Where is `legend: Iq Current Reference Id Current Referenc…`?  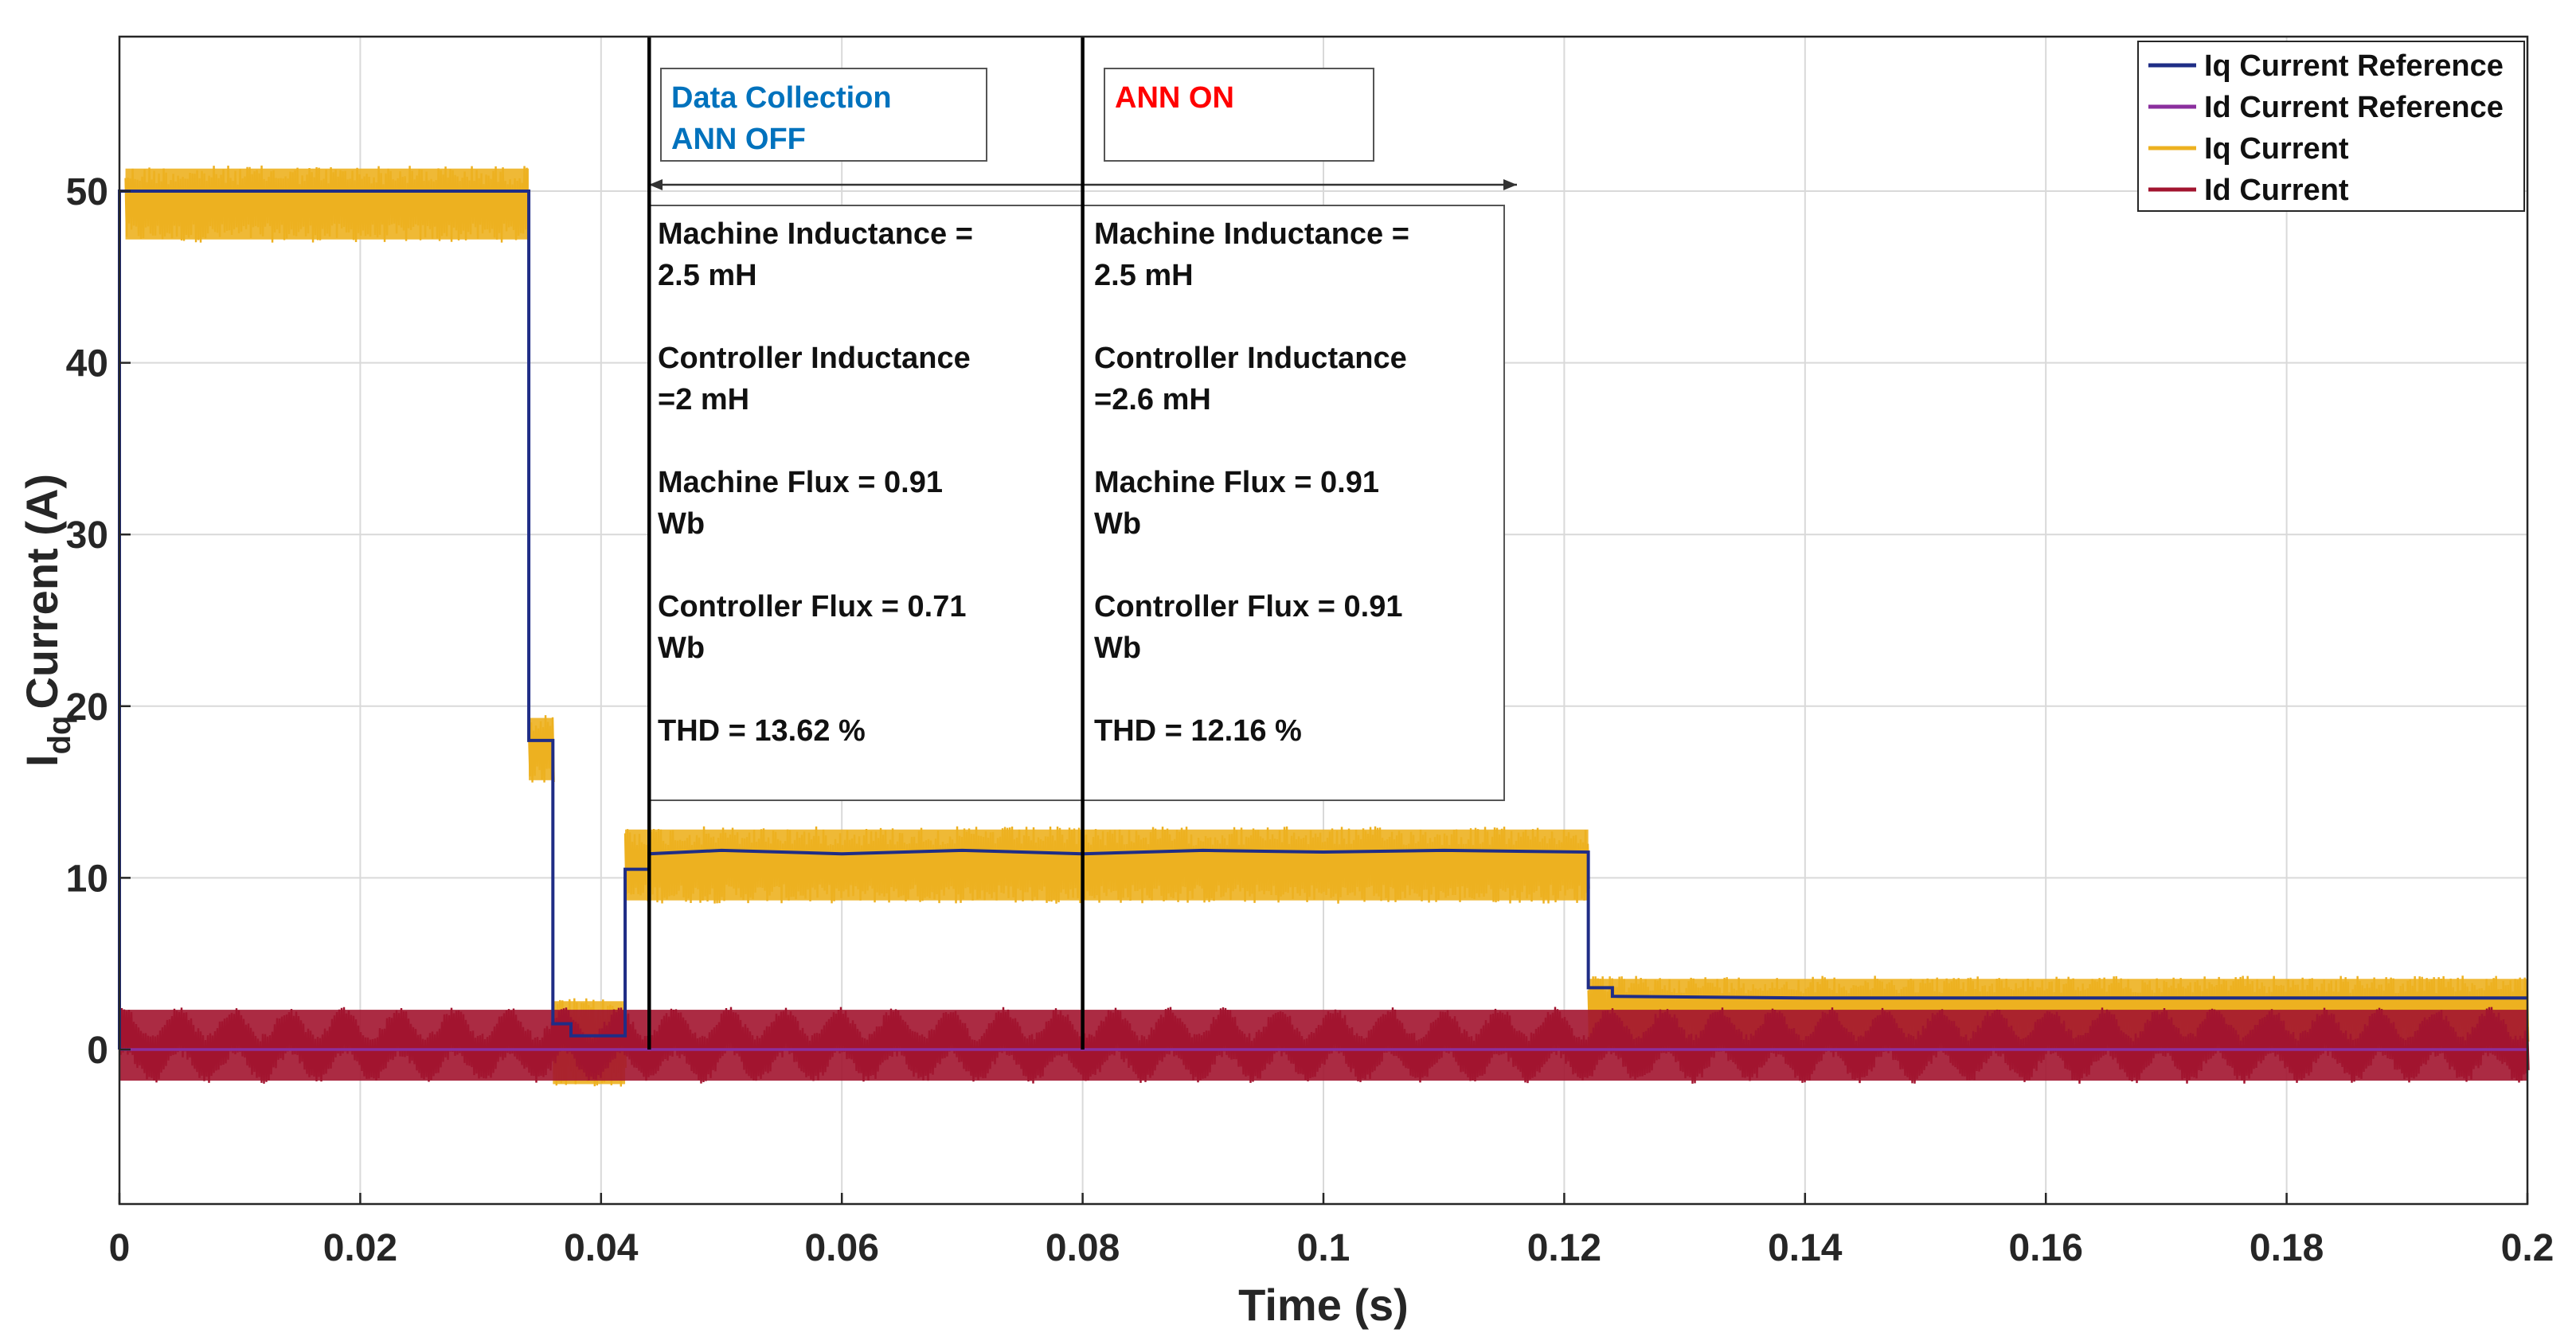 legend: Iq Current Reference Id Current Referenc… is located at coordinates (2331, 126).